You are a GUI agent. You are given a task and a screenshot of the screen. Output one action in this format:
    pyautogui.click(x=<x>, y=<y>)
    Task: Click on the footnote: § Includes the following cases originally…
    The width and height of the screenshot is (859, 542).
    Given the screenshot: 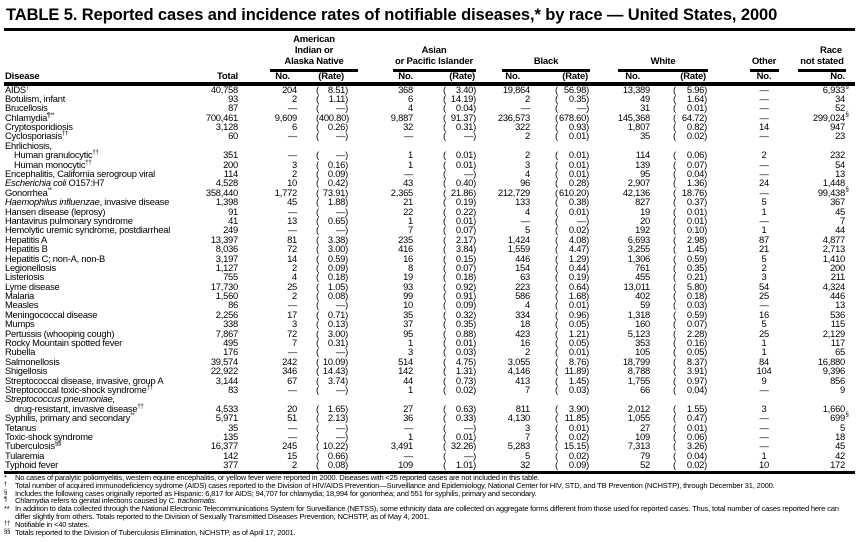 What is the action you would take?
    pyautogui.click(x=430, y=493)
    